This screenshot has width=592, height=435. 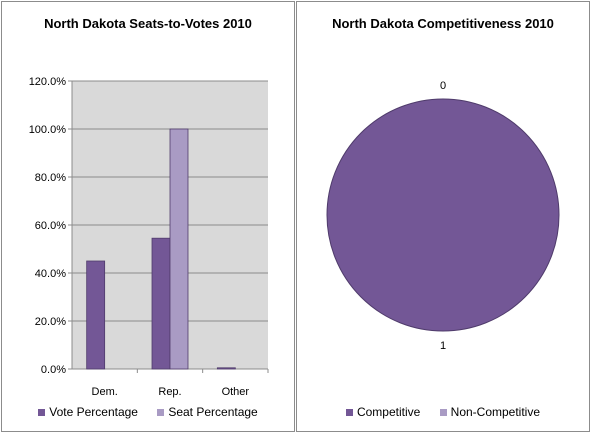 I want to click on bar-vote-other, so click(x=226, y=368).